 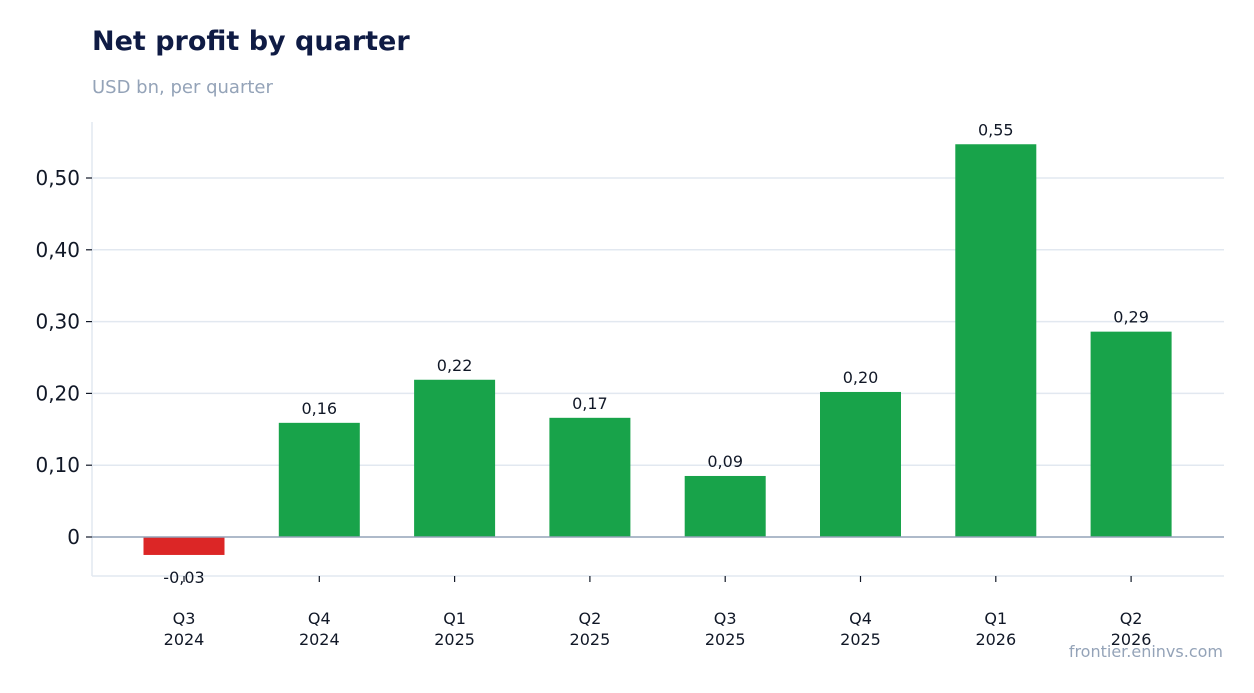 I want to click on data-label: 0,17, so click(x=590, y=403).